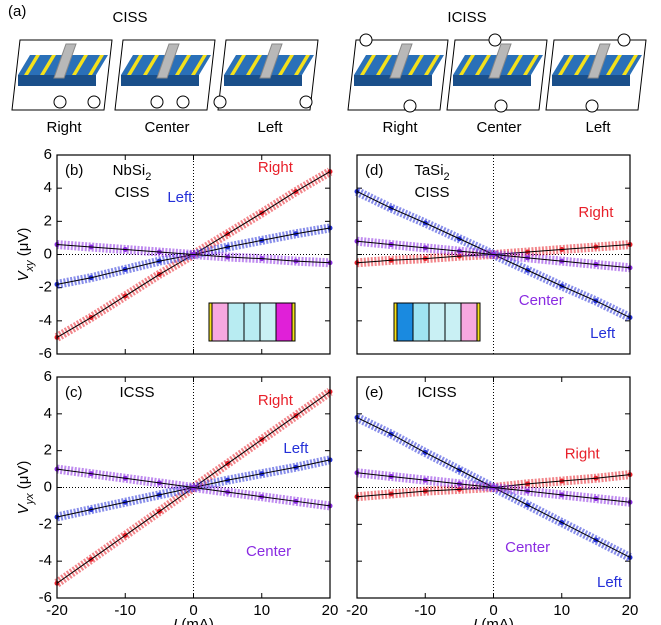 This screenshot has width=661, height=625. I want to click on x-axis-label: I (mA), so click(193, 620).